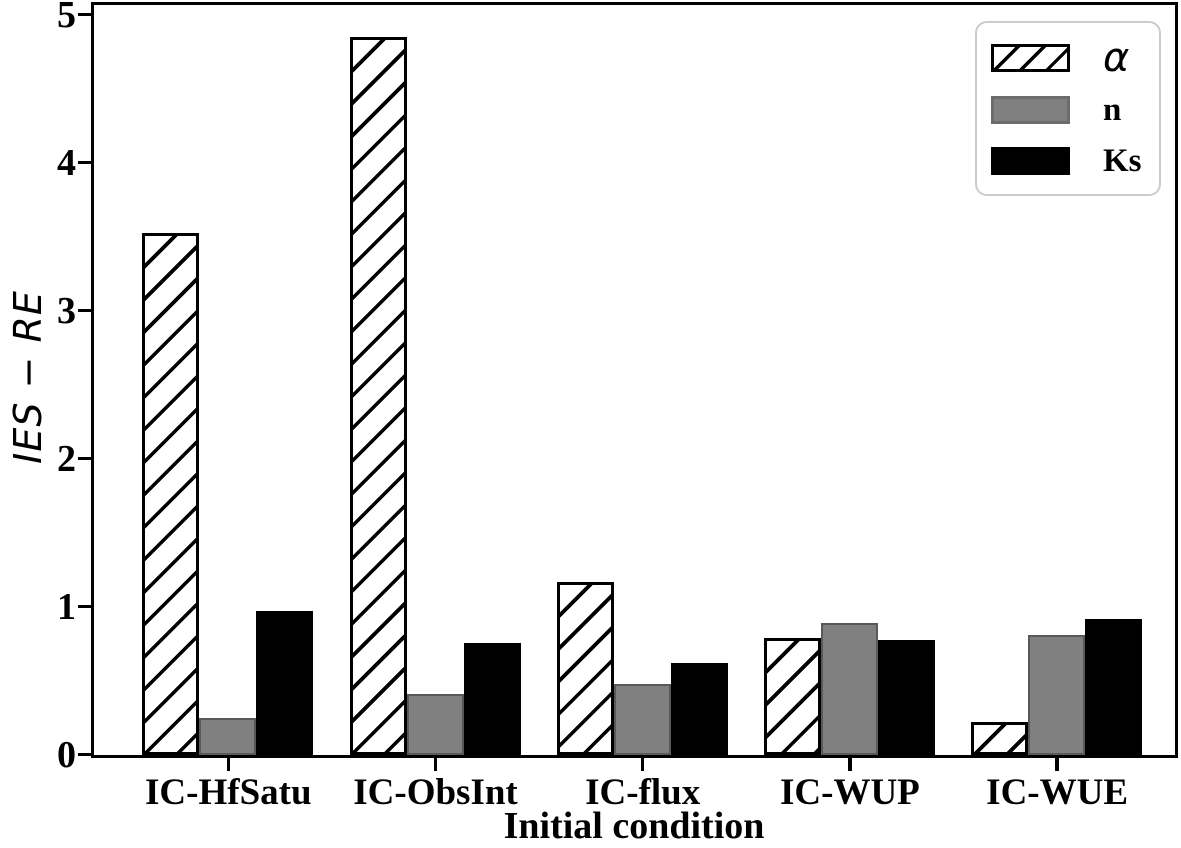 This screenshot has width=1181, height=848. I want to click on legend-item-alpha: α, so click(1068, 58).